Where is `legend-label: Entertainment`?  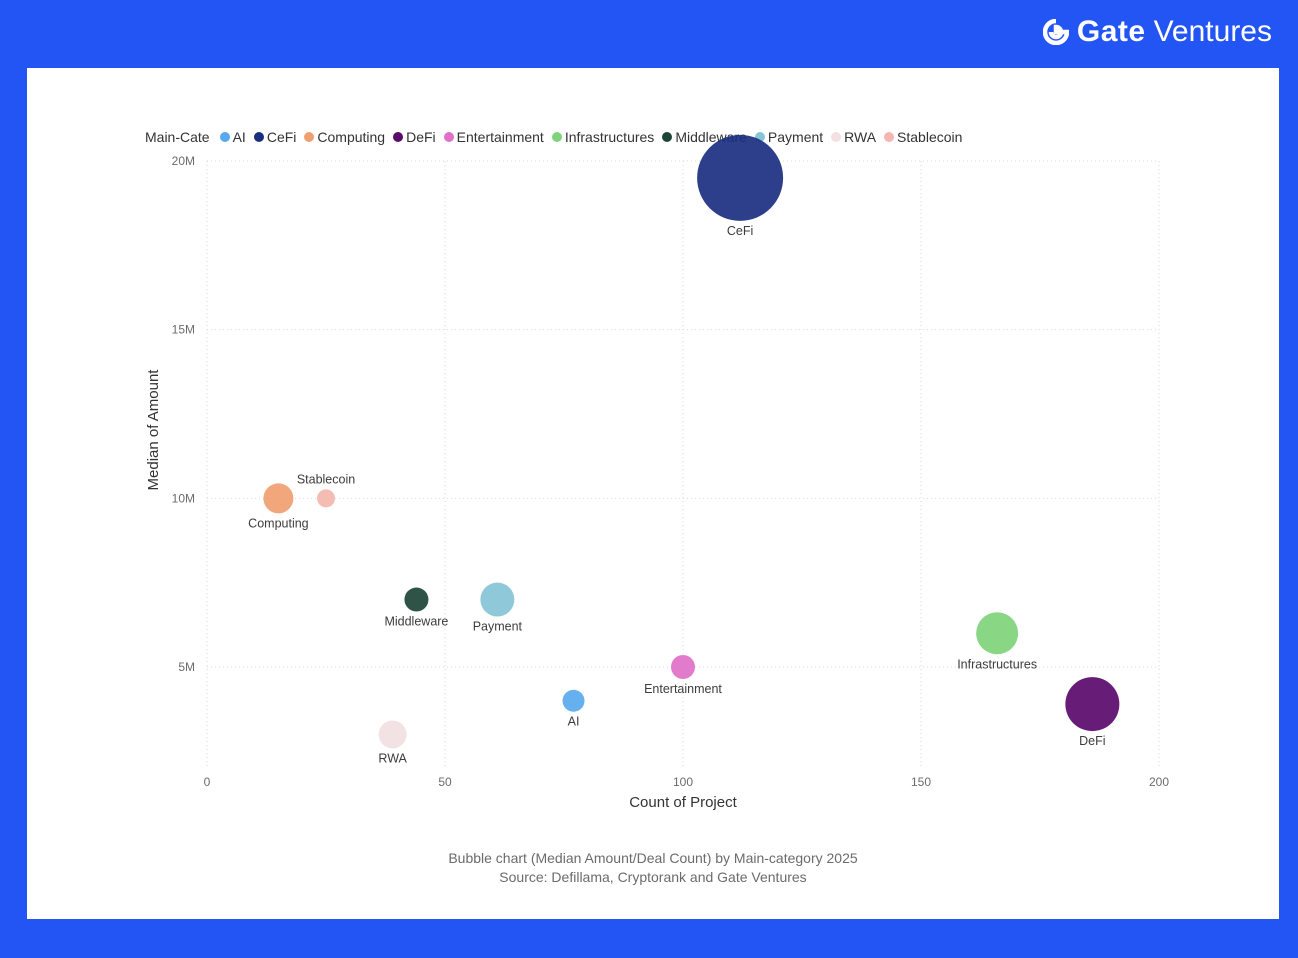 legend-label: Entertainment is located at coordinates (500, 137).